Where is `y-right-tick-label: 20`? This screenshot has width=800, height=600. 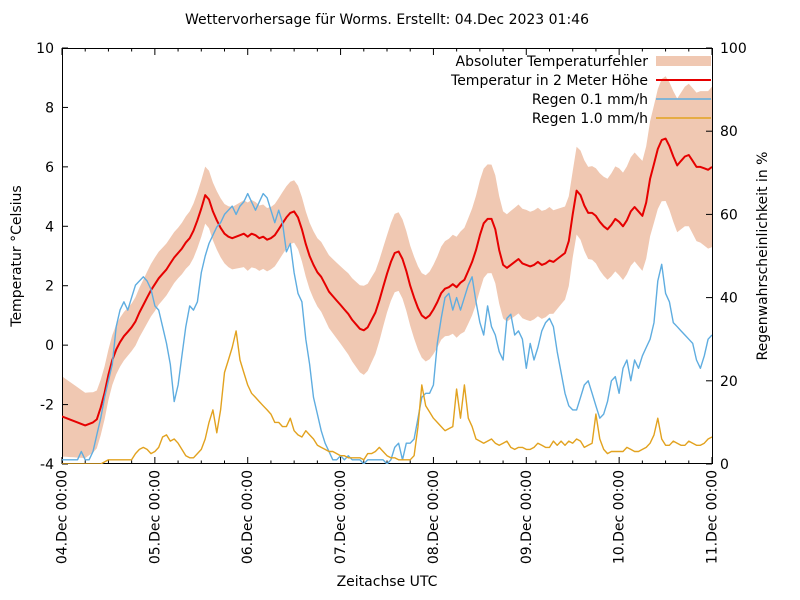 y-right-tick-label: 20 is located at coordinates (729, 382).